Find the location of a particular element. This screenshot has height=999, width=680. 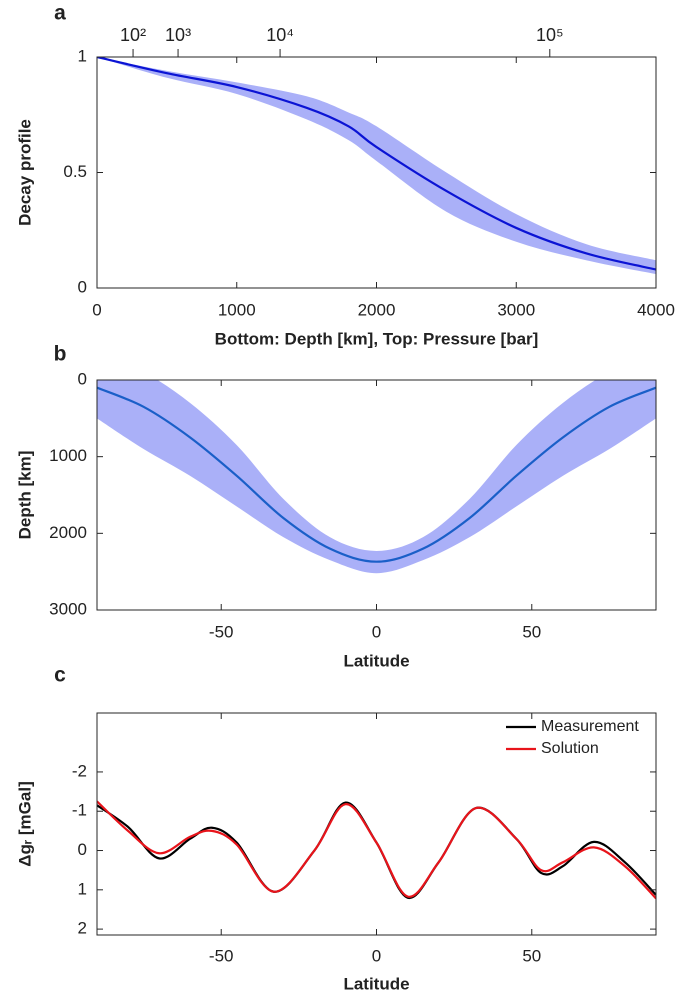

y-axis-label: Δgᵣ [mGal] is located at coordinates (24, 823).